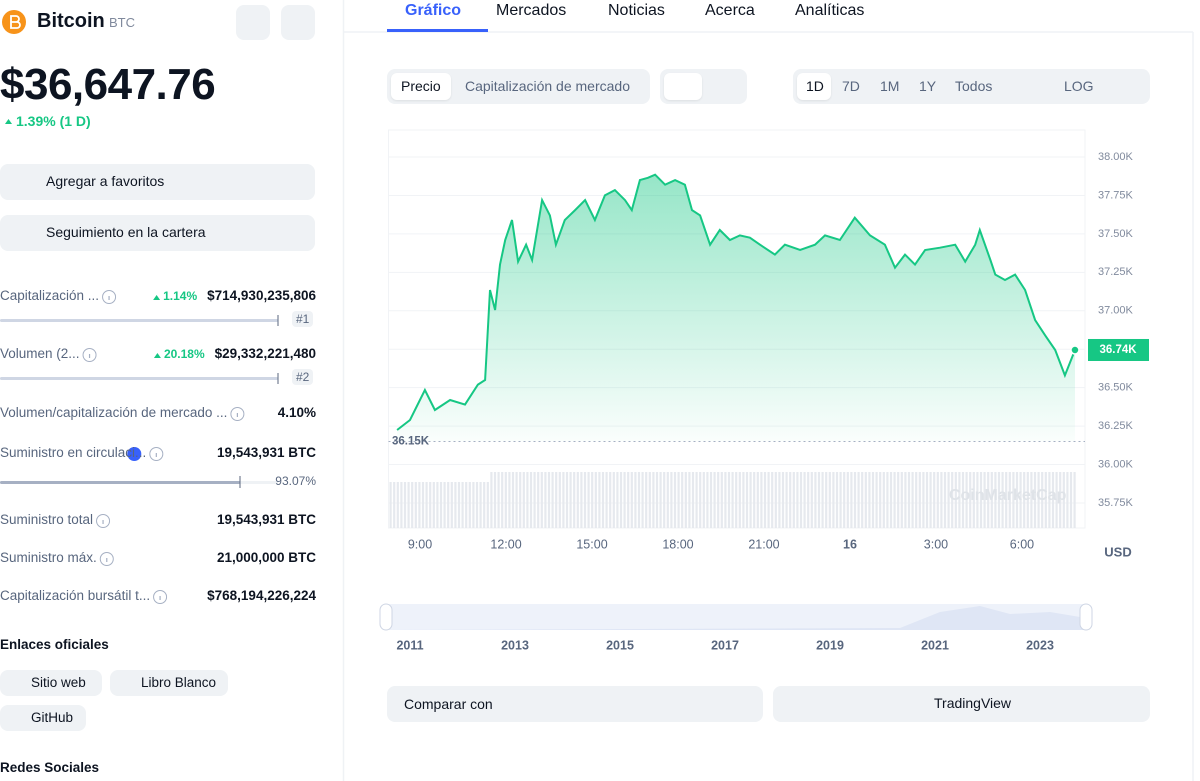  I want to click on range-option: 1D, so click(815, 86).